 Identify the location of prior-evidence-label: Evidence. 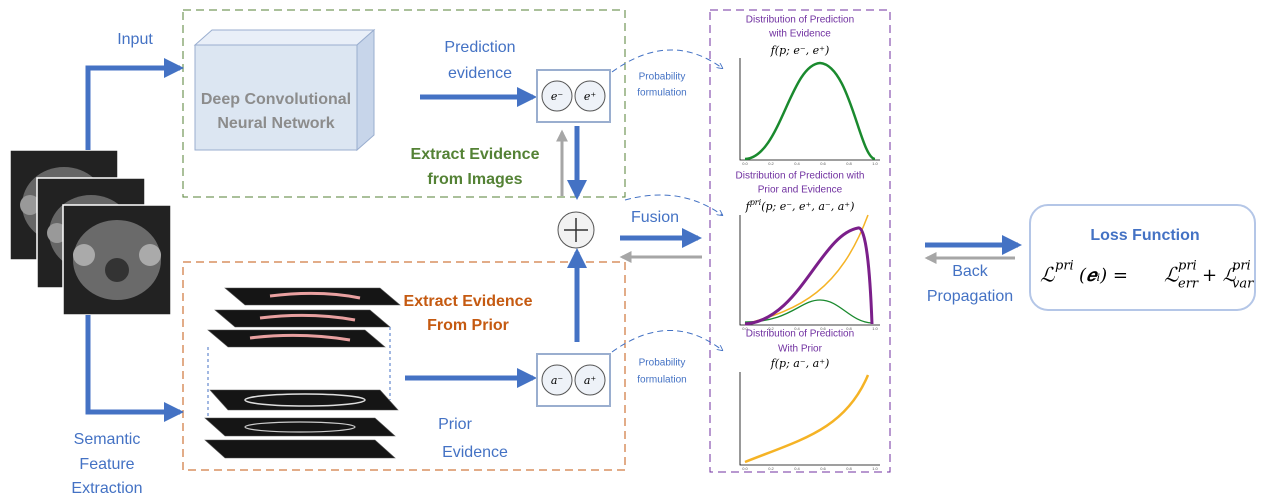
(475, 452).